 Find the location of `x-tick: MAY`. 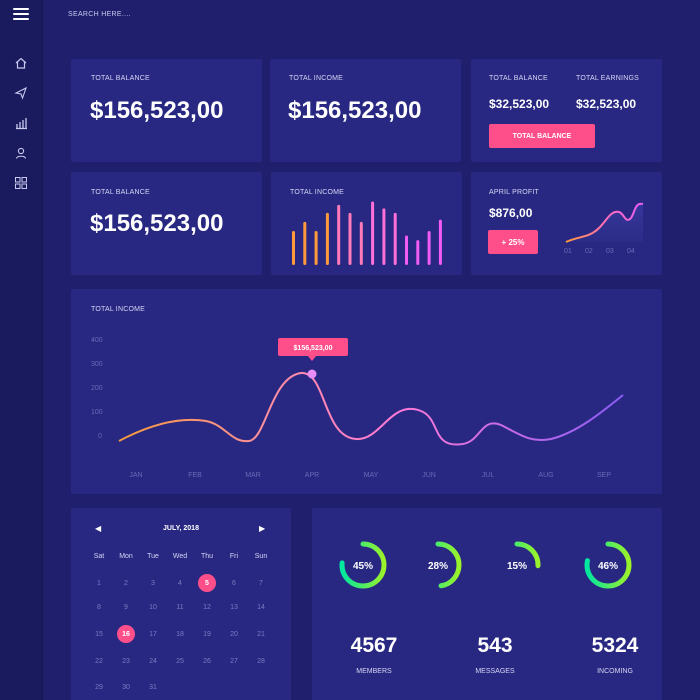

x-tick: MAY is located at coordinates (371, 475).